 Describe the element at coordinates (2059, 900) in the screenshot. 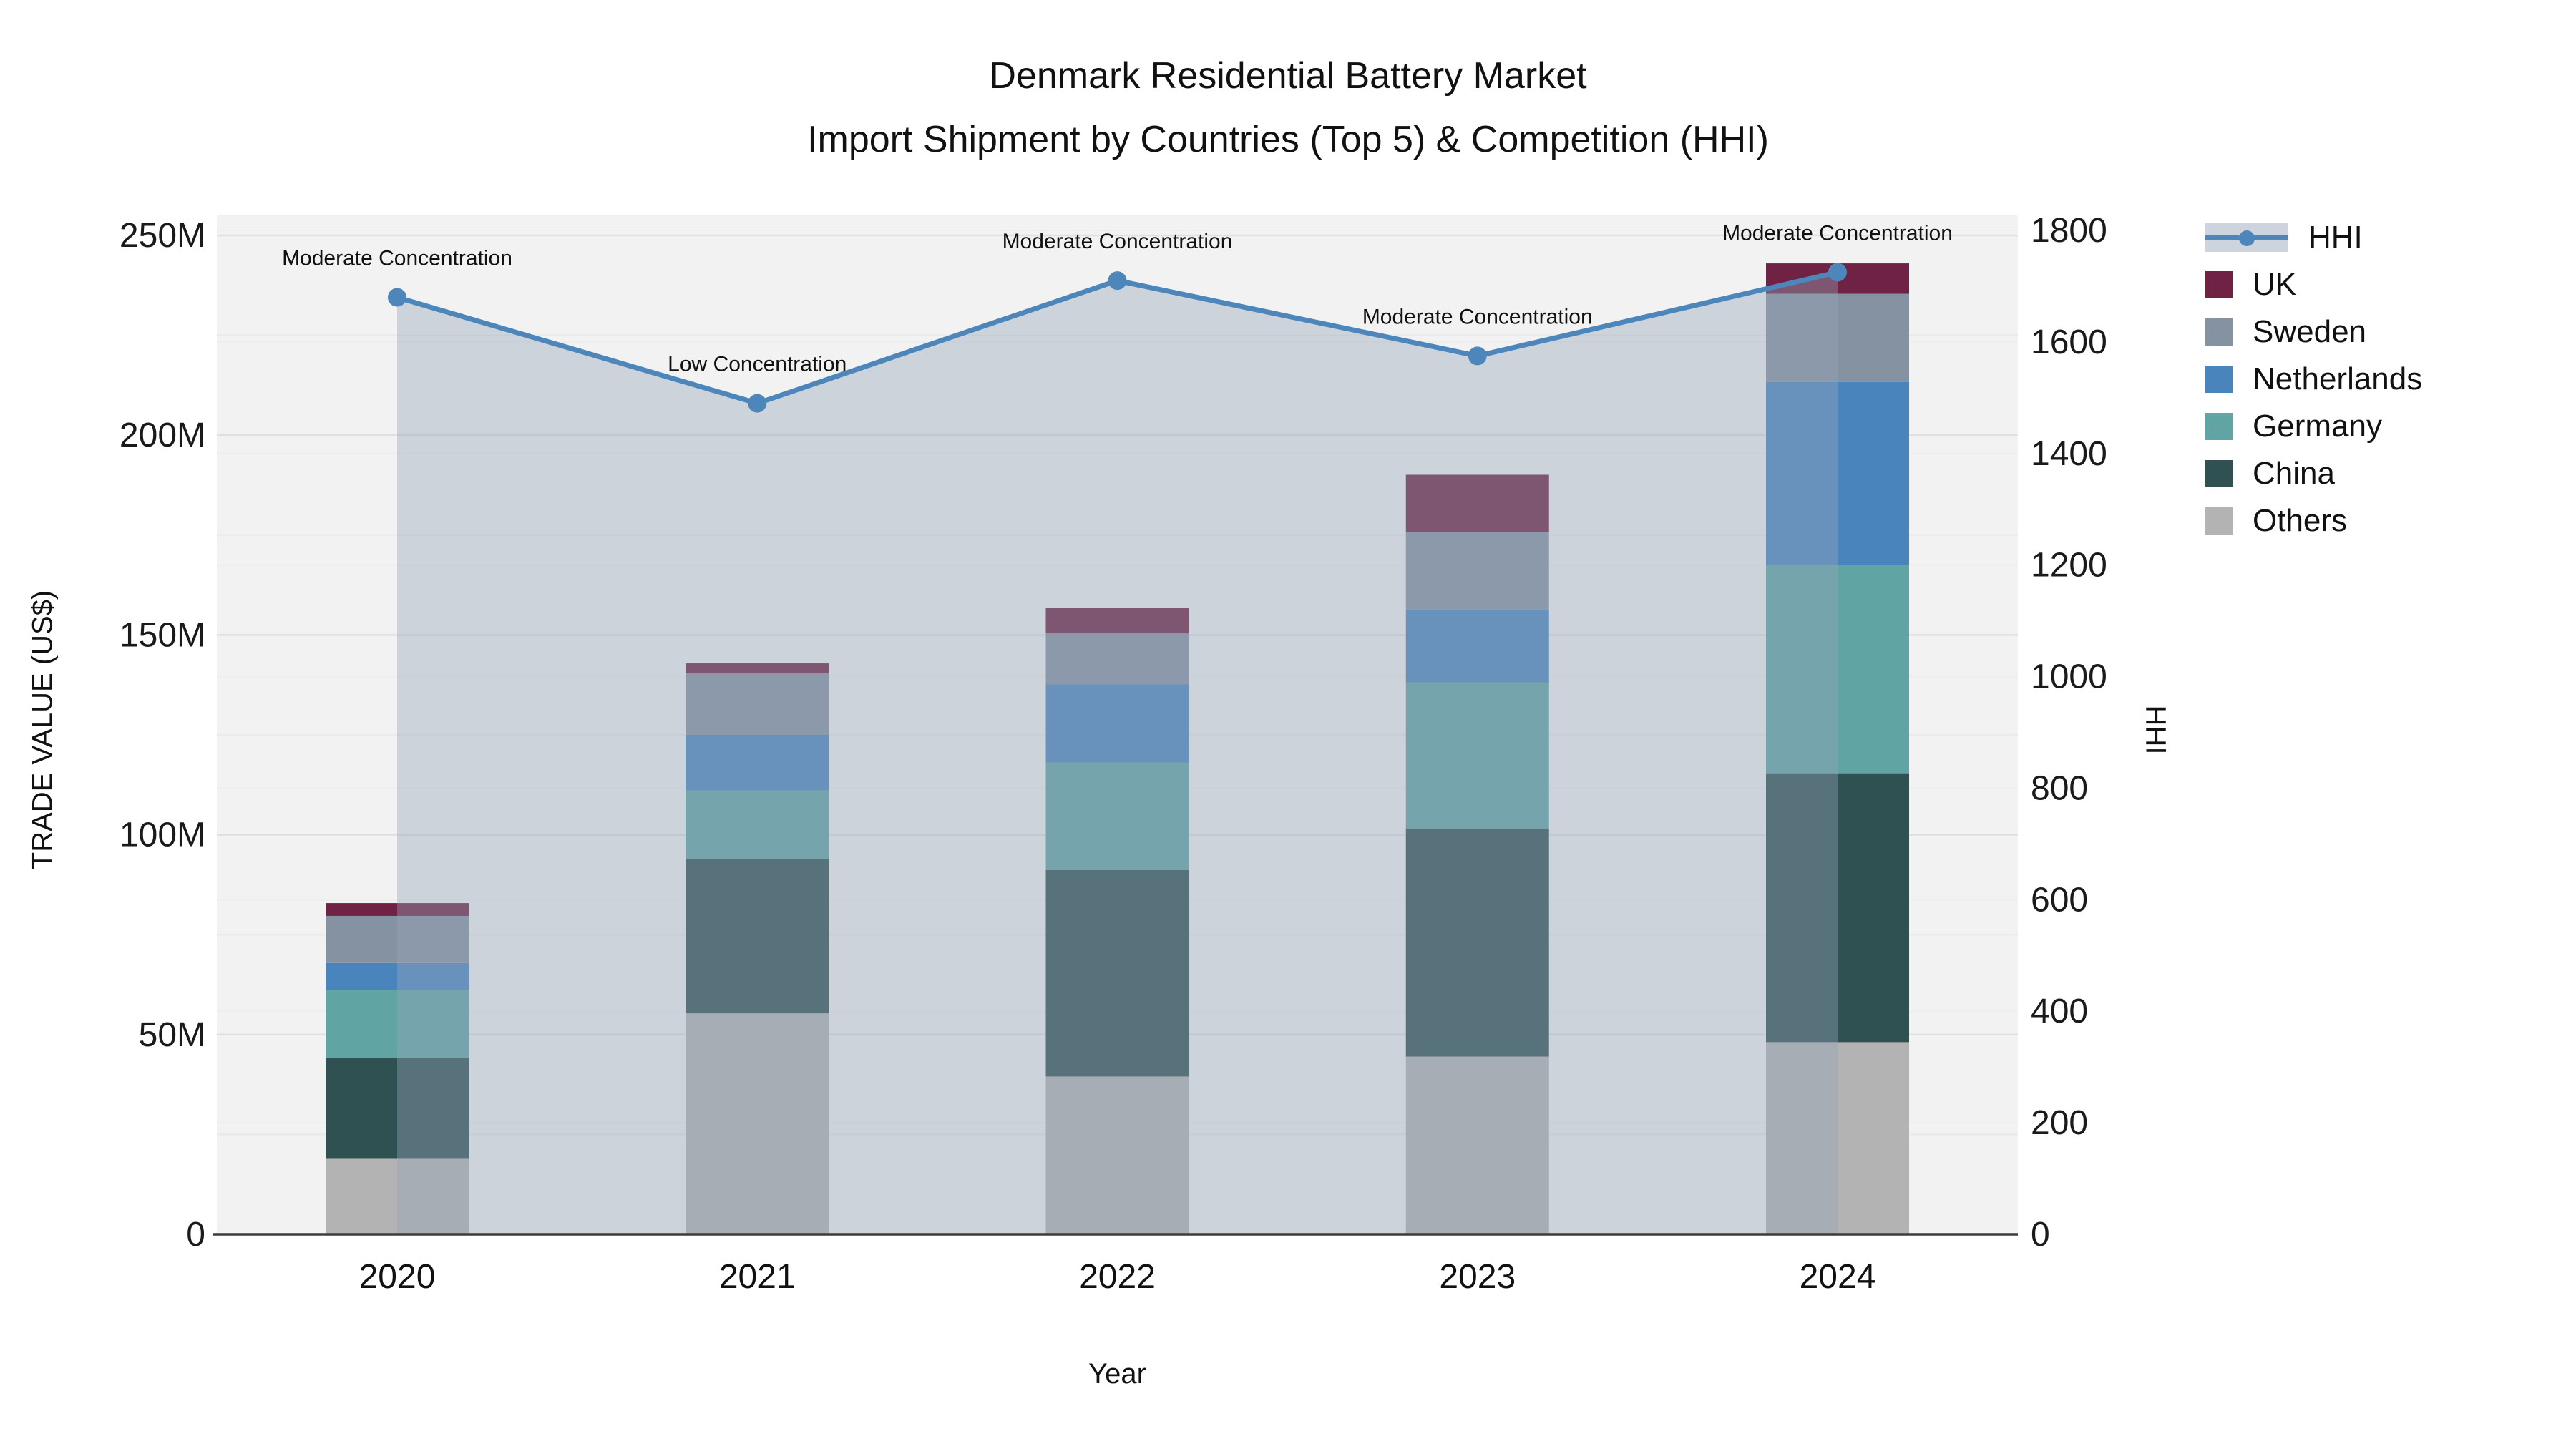

I see `y-right-tick-600: 600` at that location.